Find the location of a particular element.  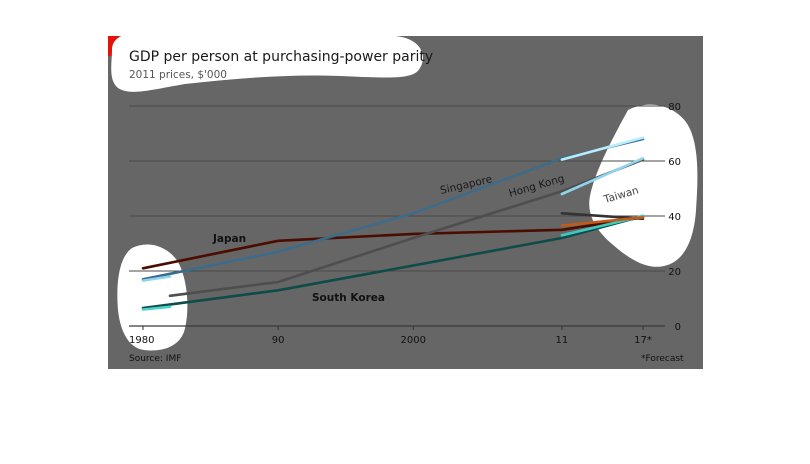

x-tick-label: 17* is located at coordinates (643, 340).